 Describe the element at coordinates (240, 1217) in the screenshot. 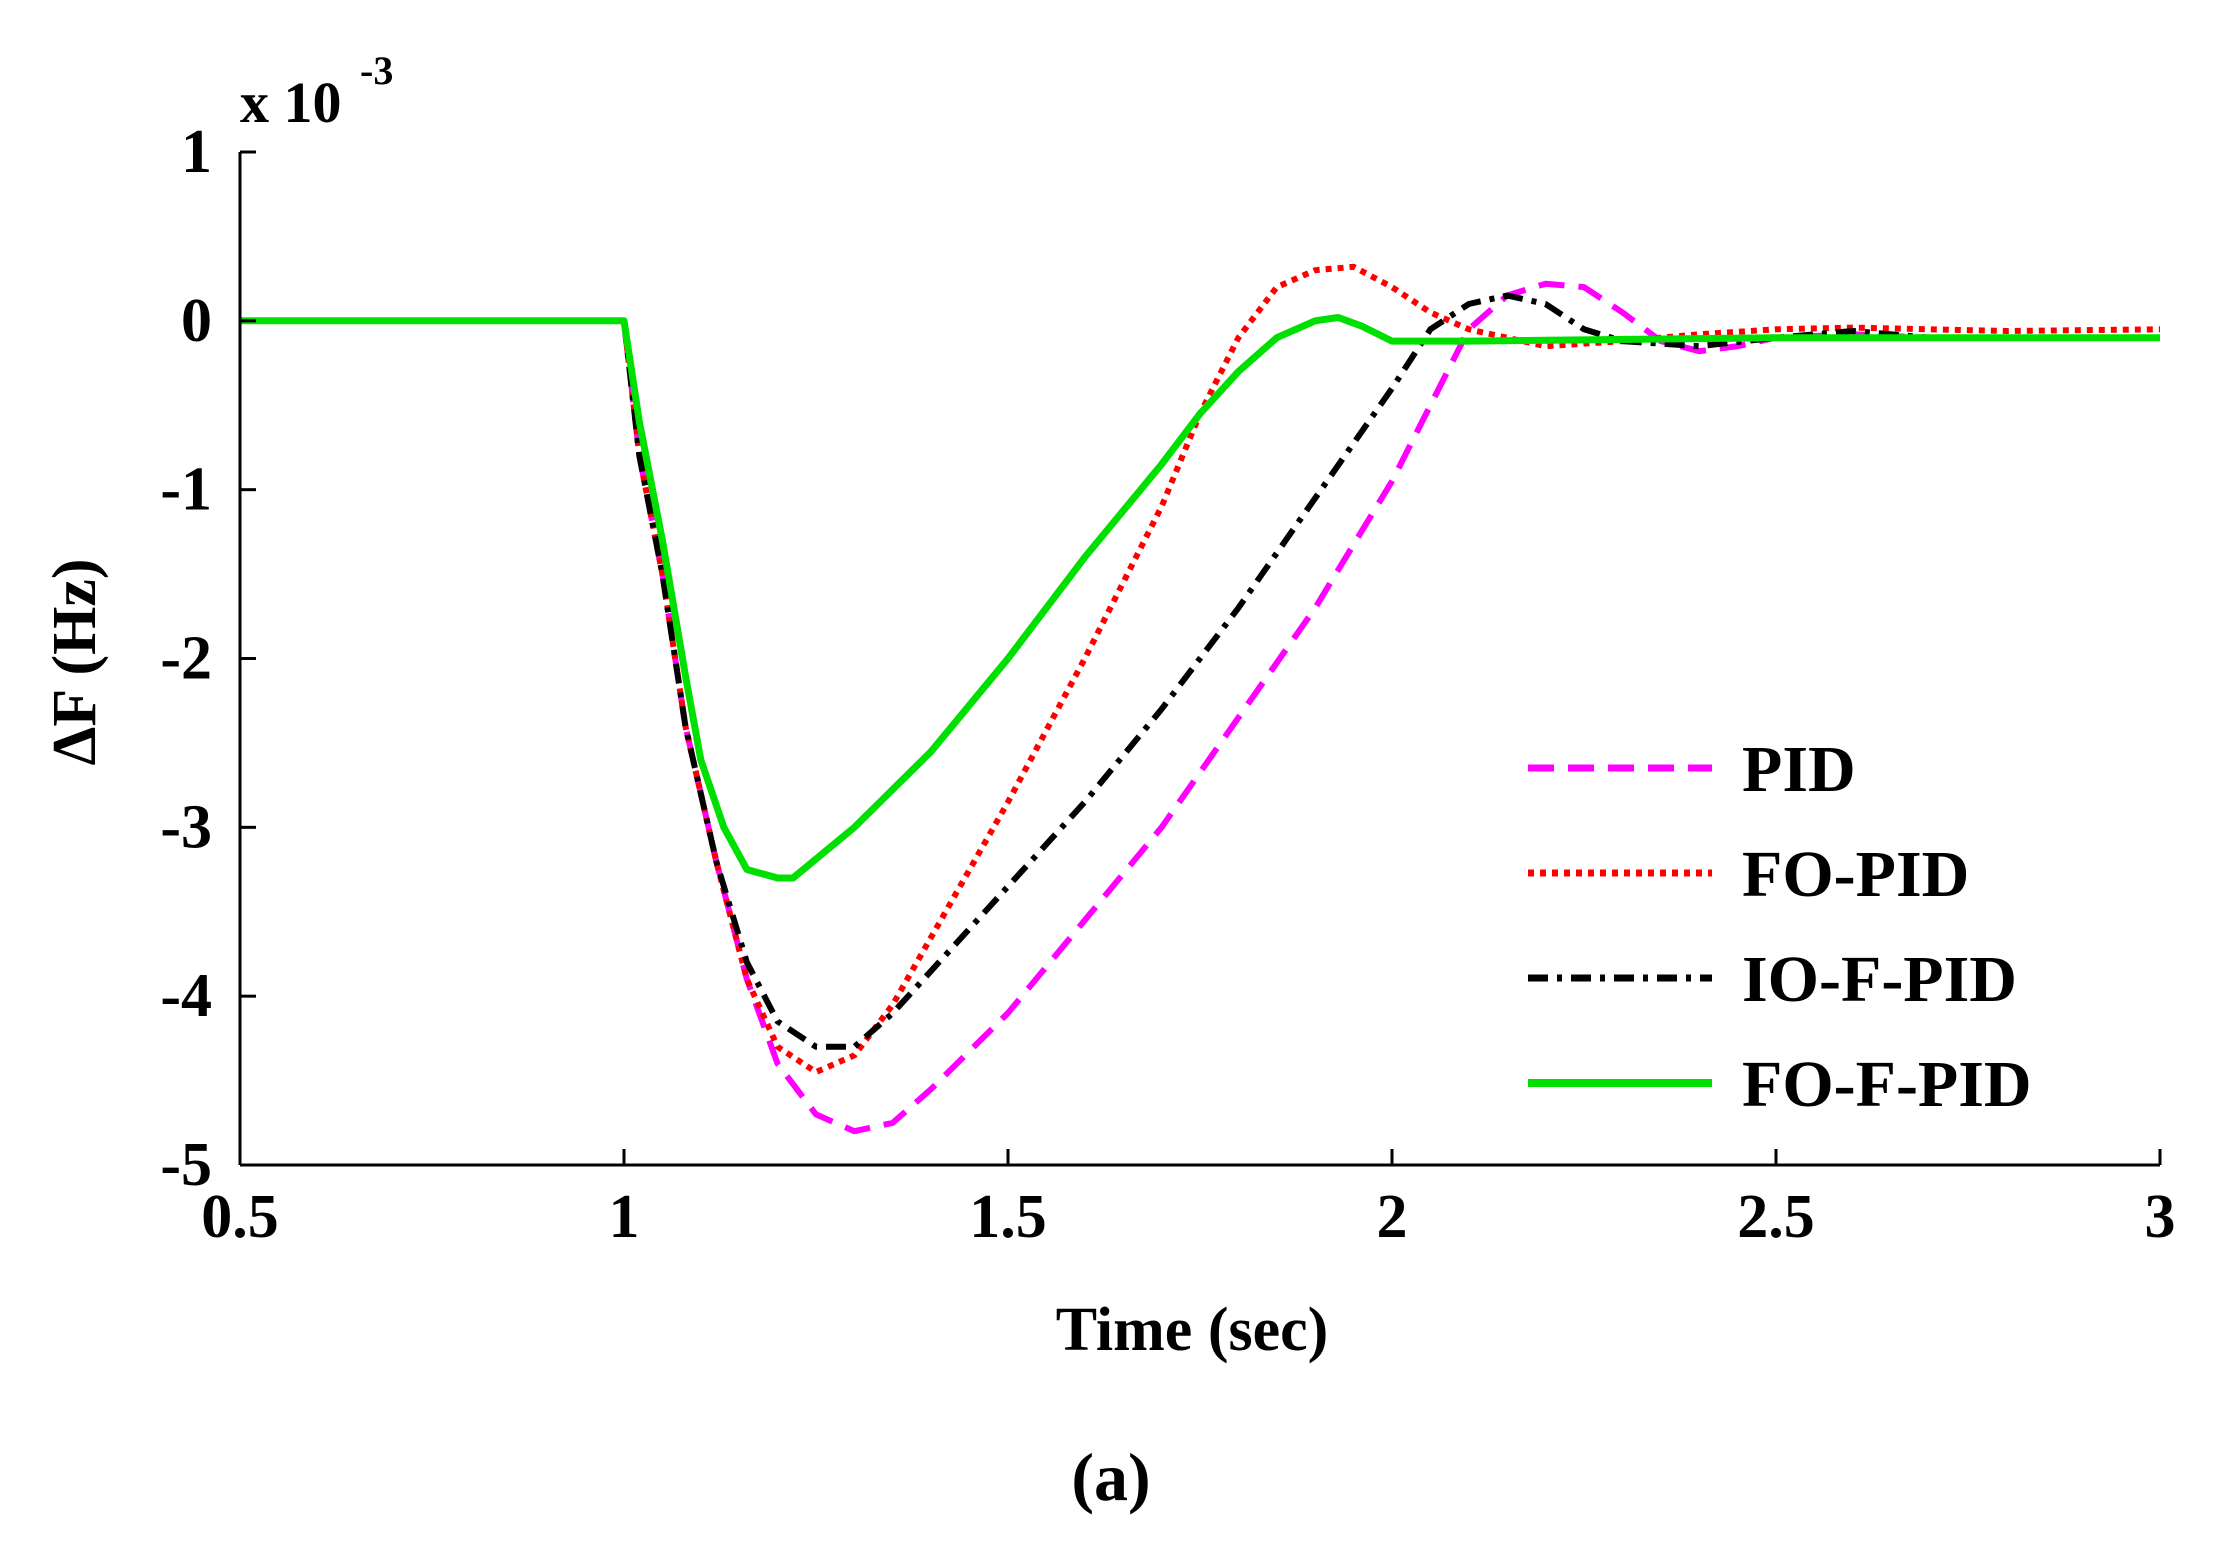

I see `x-tick-label: 0.5` at that location.